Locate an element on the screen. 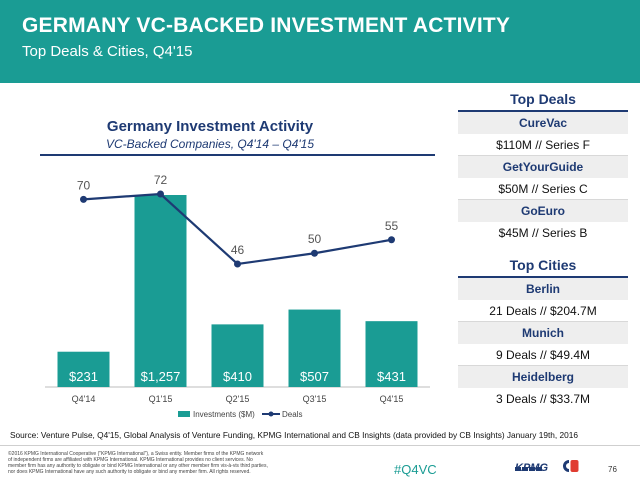  chart-title-rule is located at coordinates (237, 155).